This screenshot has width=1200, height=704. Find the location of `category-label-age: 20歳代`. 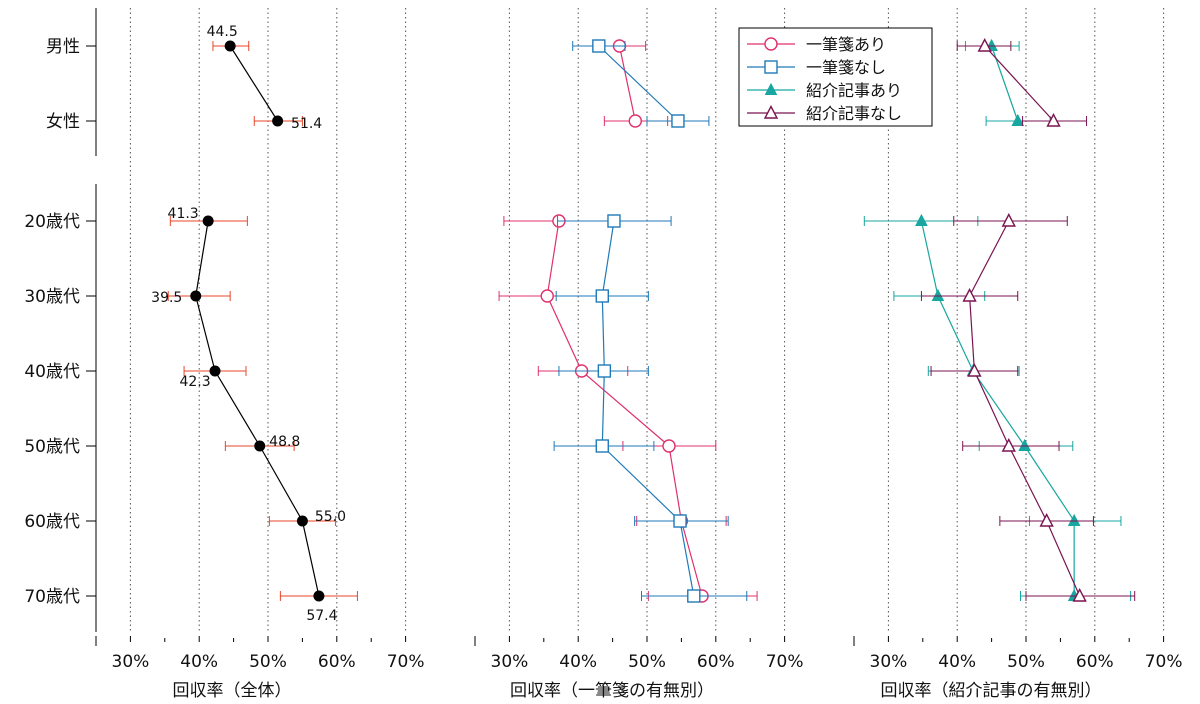

category-label-age: 20歳代 is located at coordinates (52, 222).